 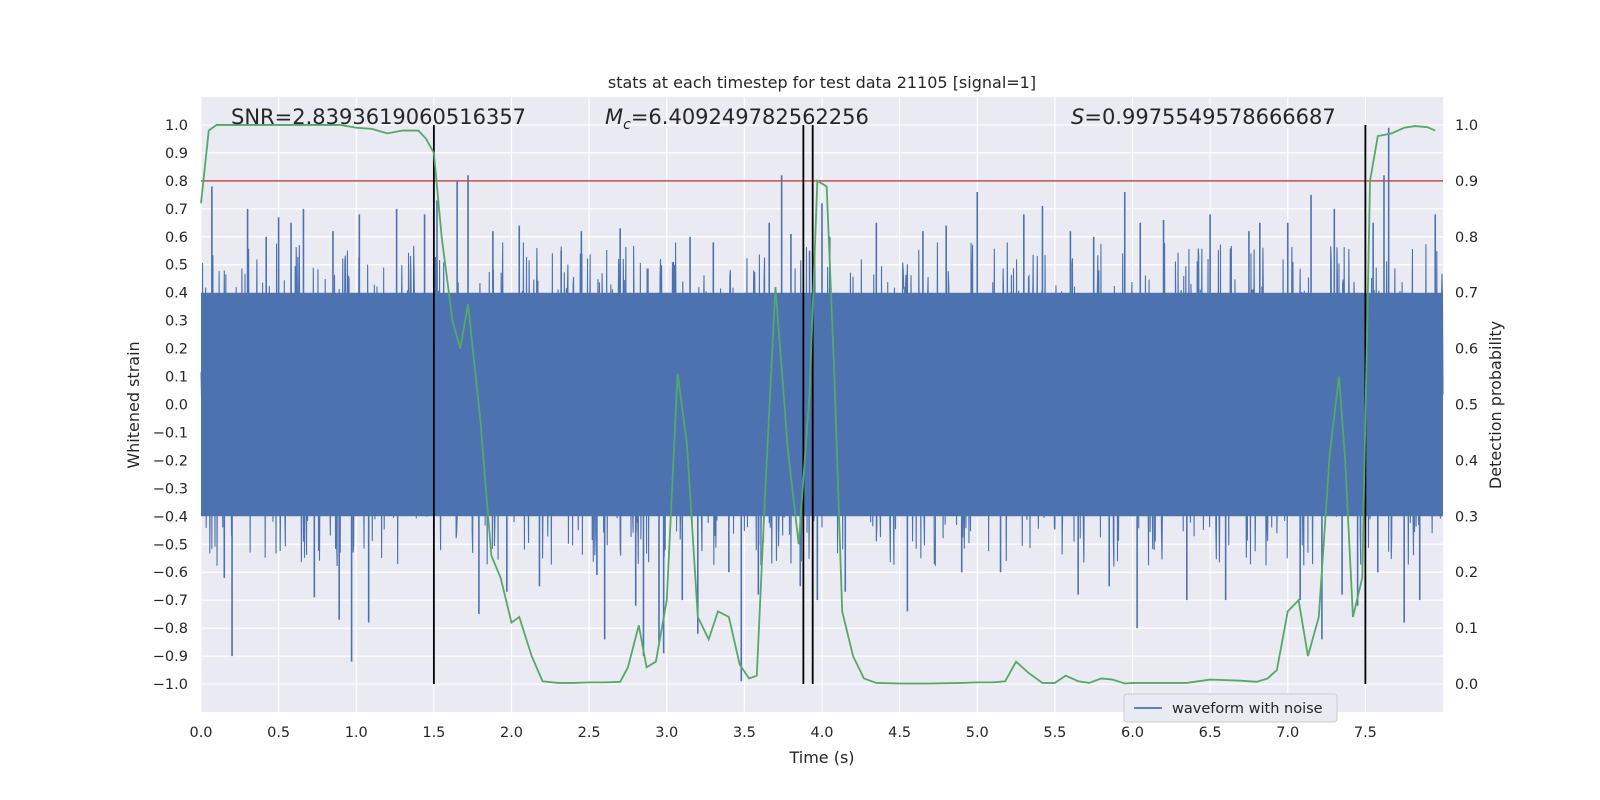 What do you see at coordinates (821, 733) in the screenshot?
I see `x-tick-label: 4.0` at bounding box center [821, 733].